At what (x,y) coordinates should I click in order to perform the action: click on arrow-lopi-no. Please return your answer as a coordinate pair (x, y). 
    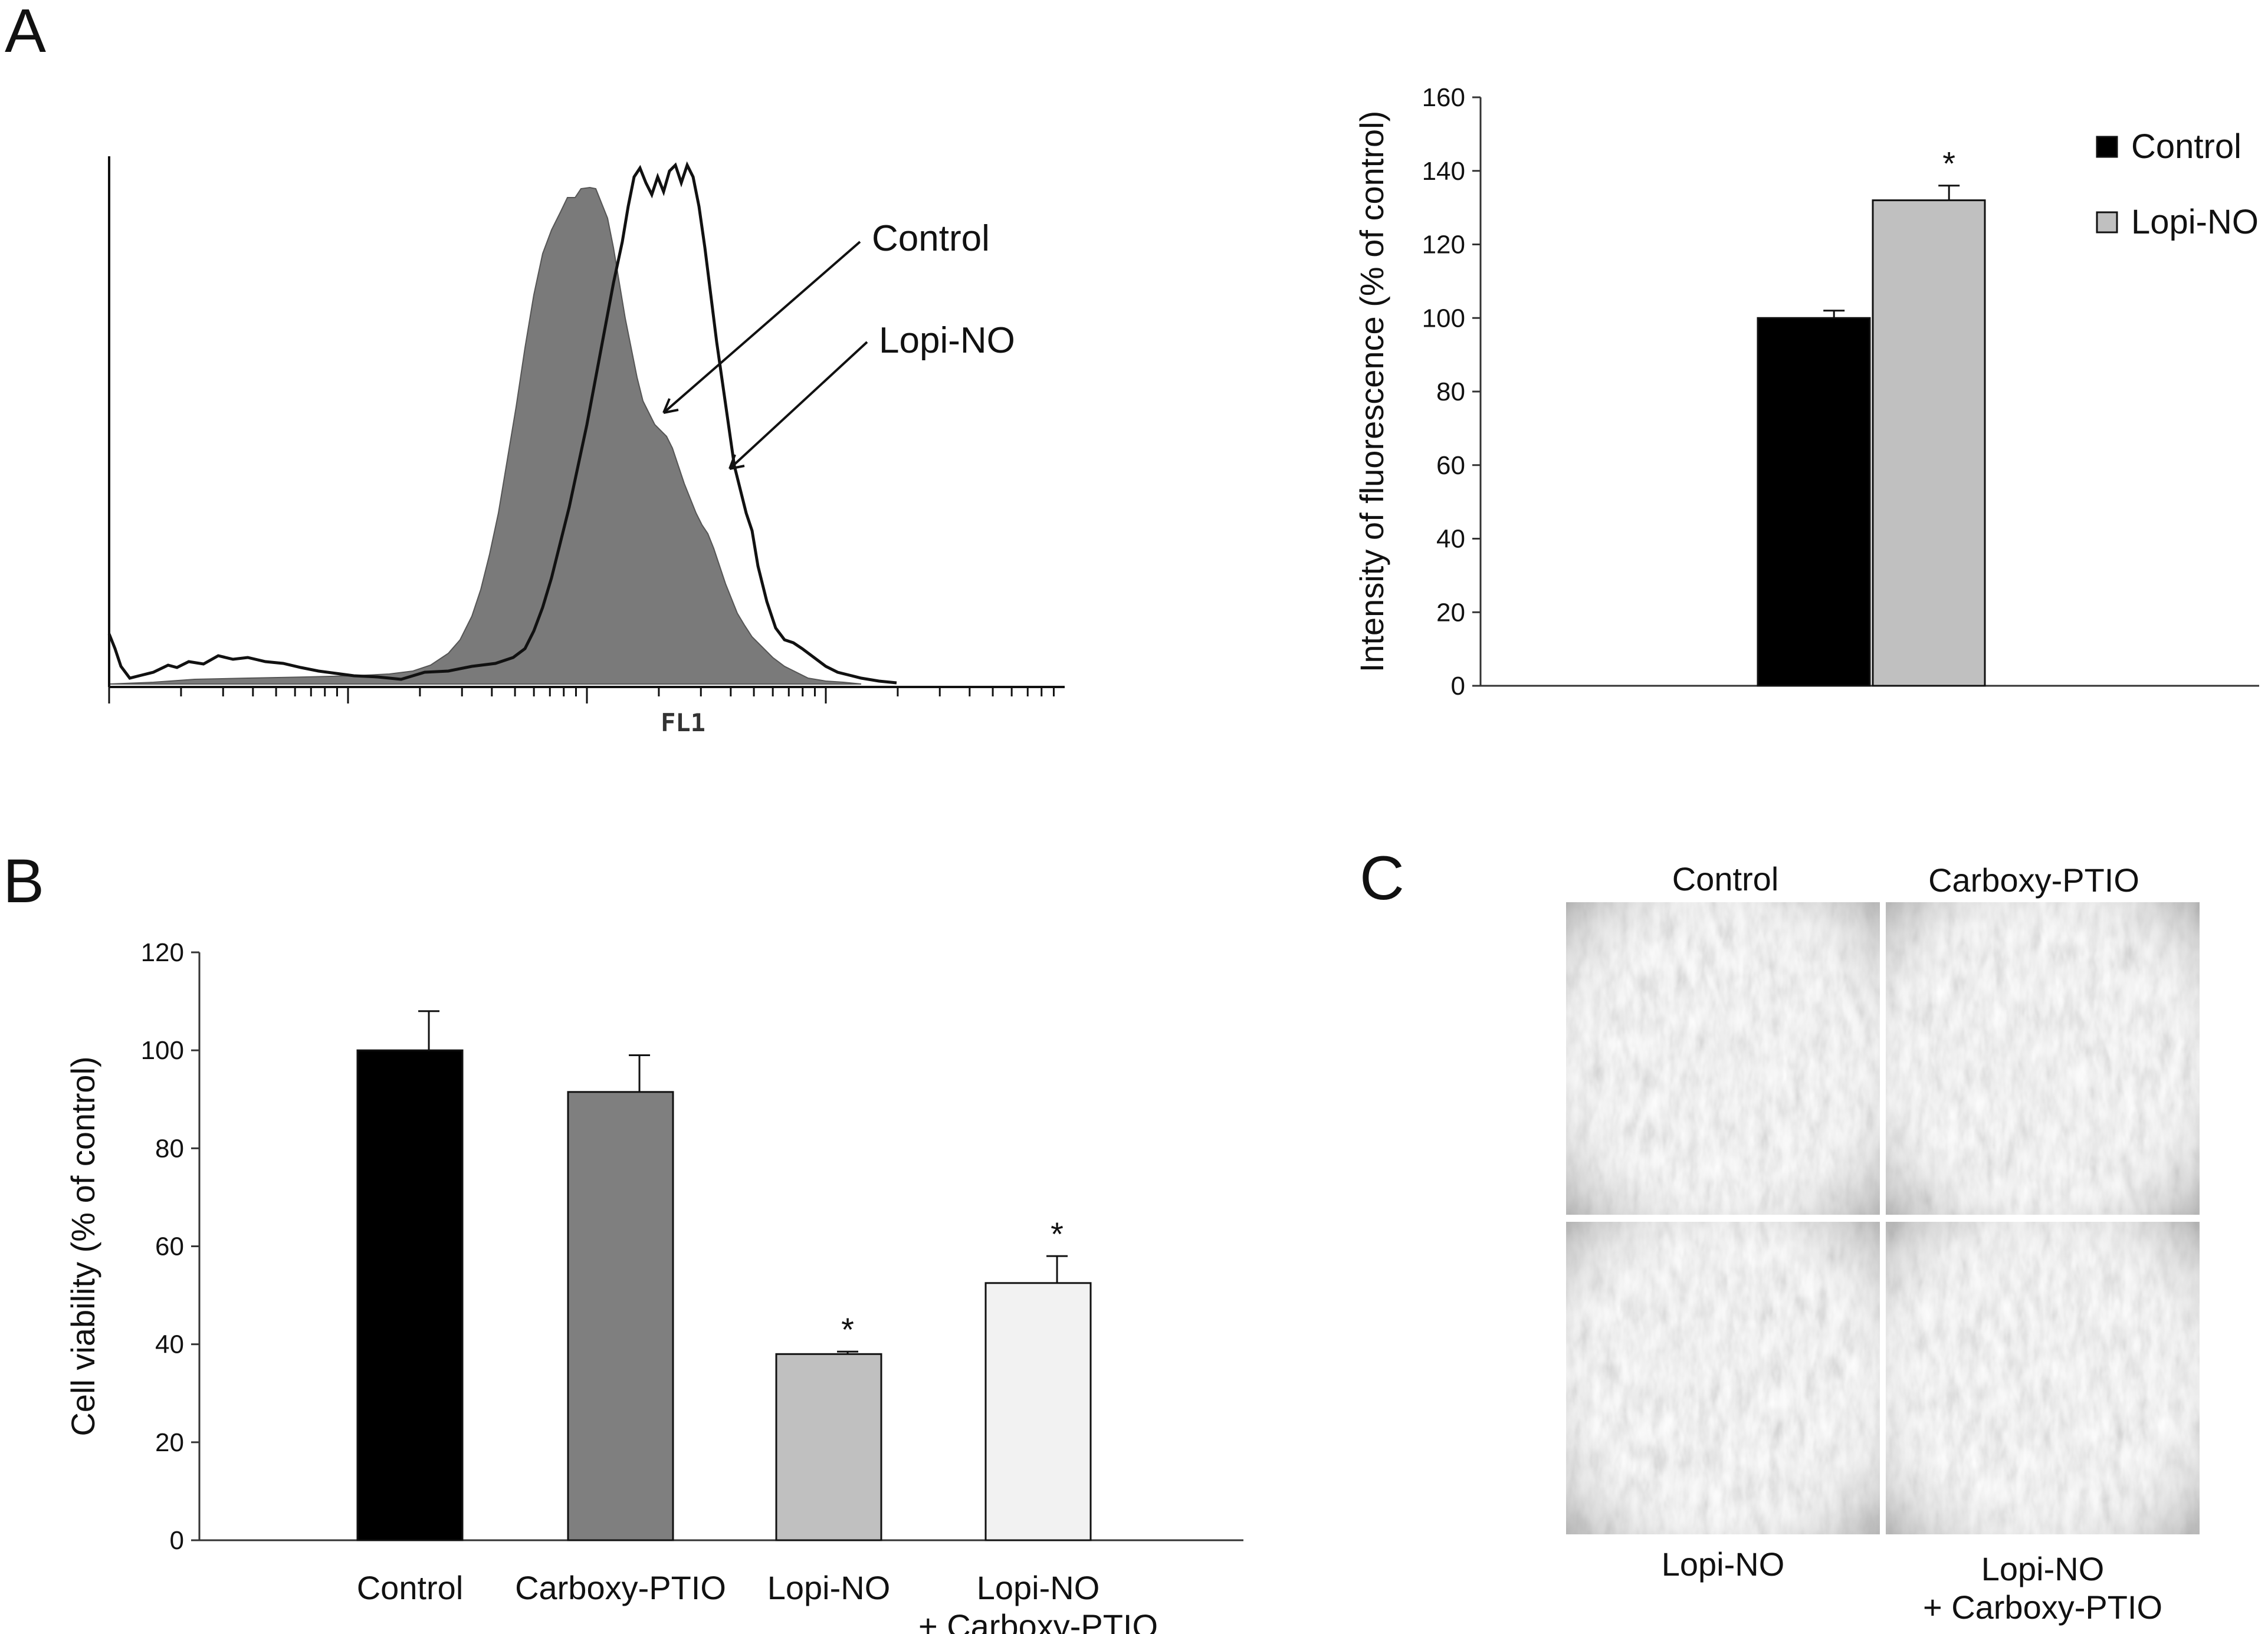
    Looking at the image, I should click on (798, 405).